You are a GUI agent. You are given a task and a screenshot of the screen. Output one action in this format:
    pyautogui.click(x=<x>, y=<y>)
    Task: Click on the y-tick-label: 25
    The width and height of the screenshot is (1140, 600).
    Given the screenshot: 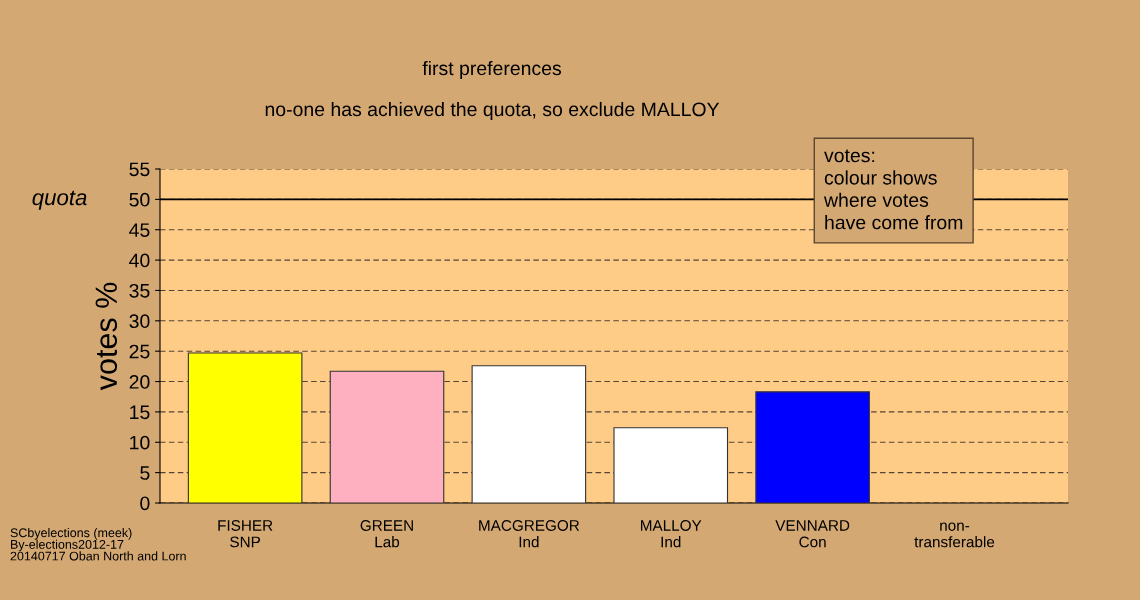 What is the action you would take?
    pyautogui.click(x=139, y=351)
    